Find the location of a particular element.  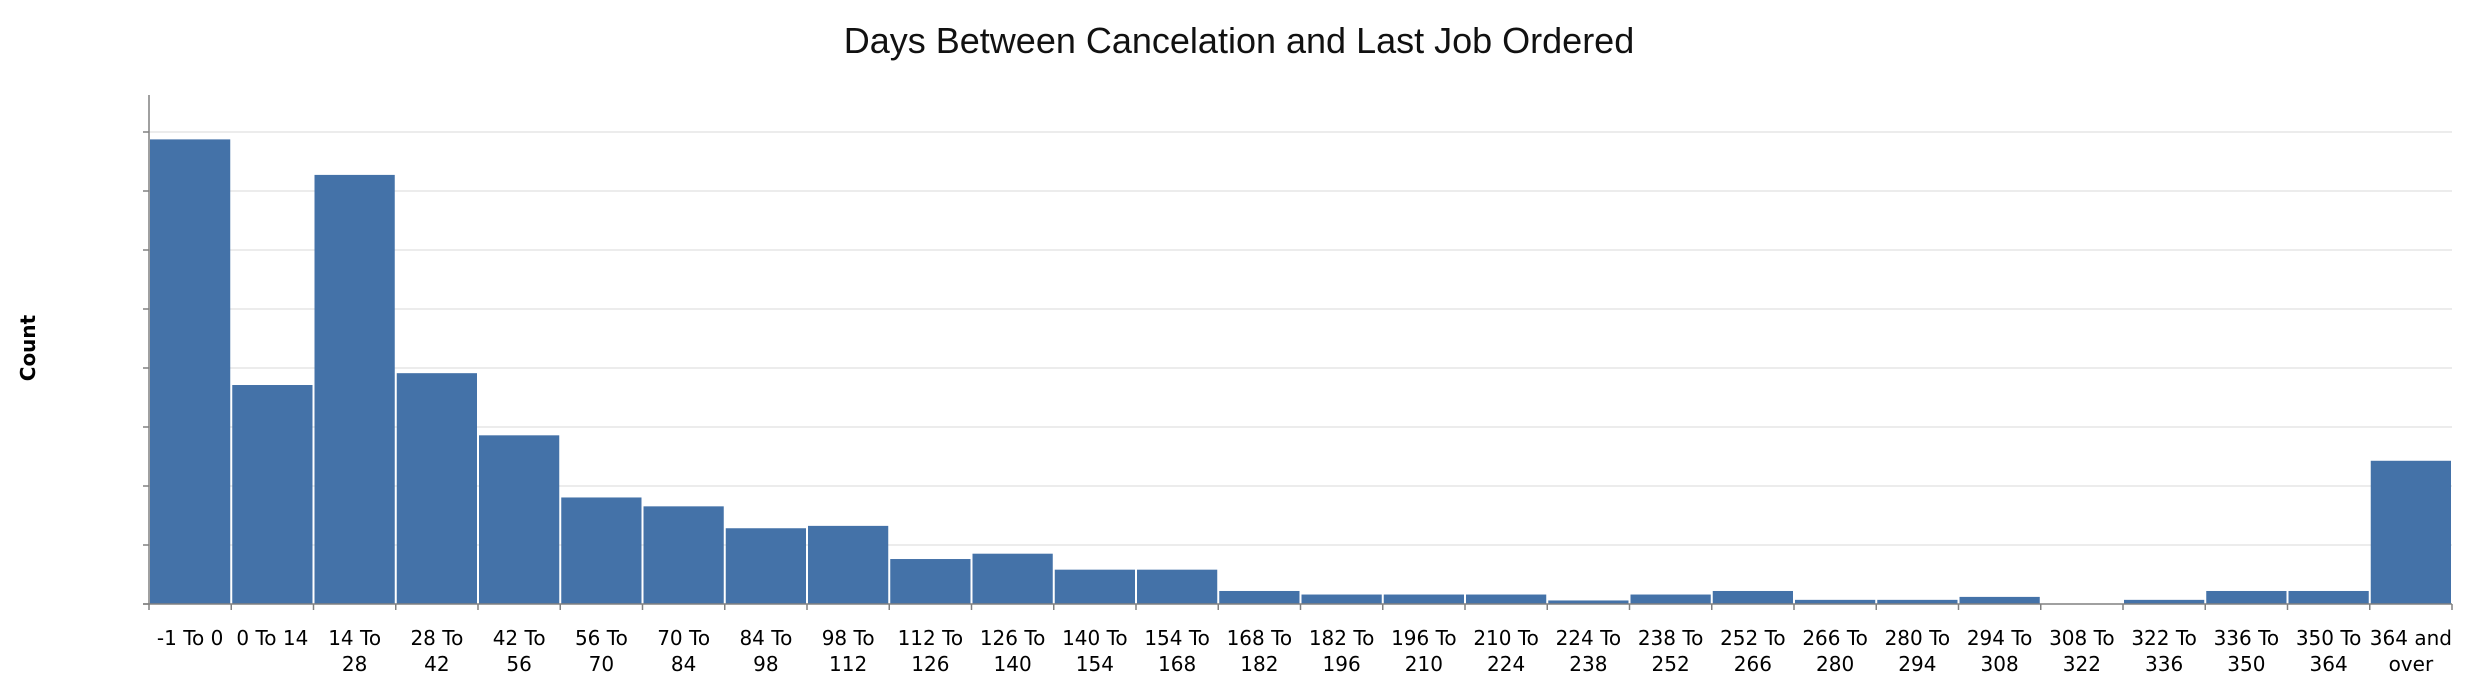

x-tick-label: 154 To 168 is located at coordinates (1177, 651).